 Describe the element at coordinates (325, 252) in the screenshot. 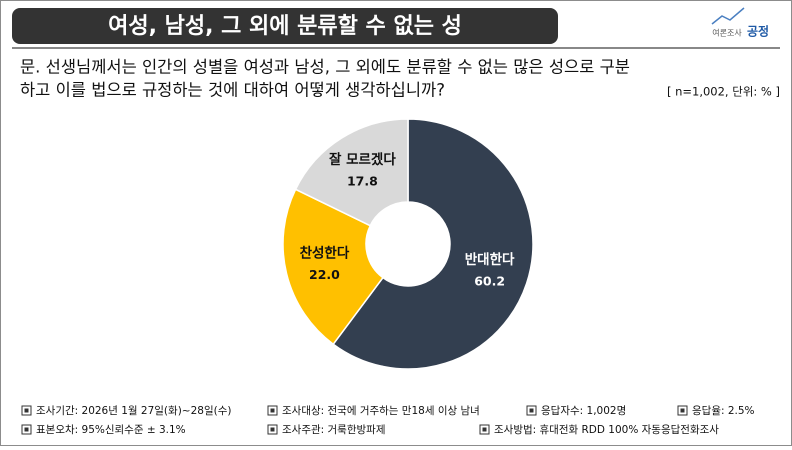

I see `slice-label: 찬성한다` at that location.